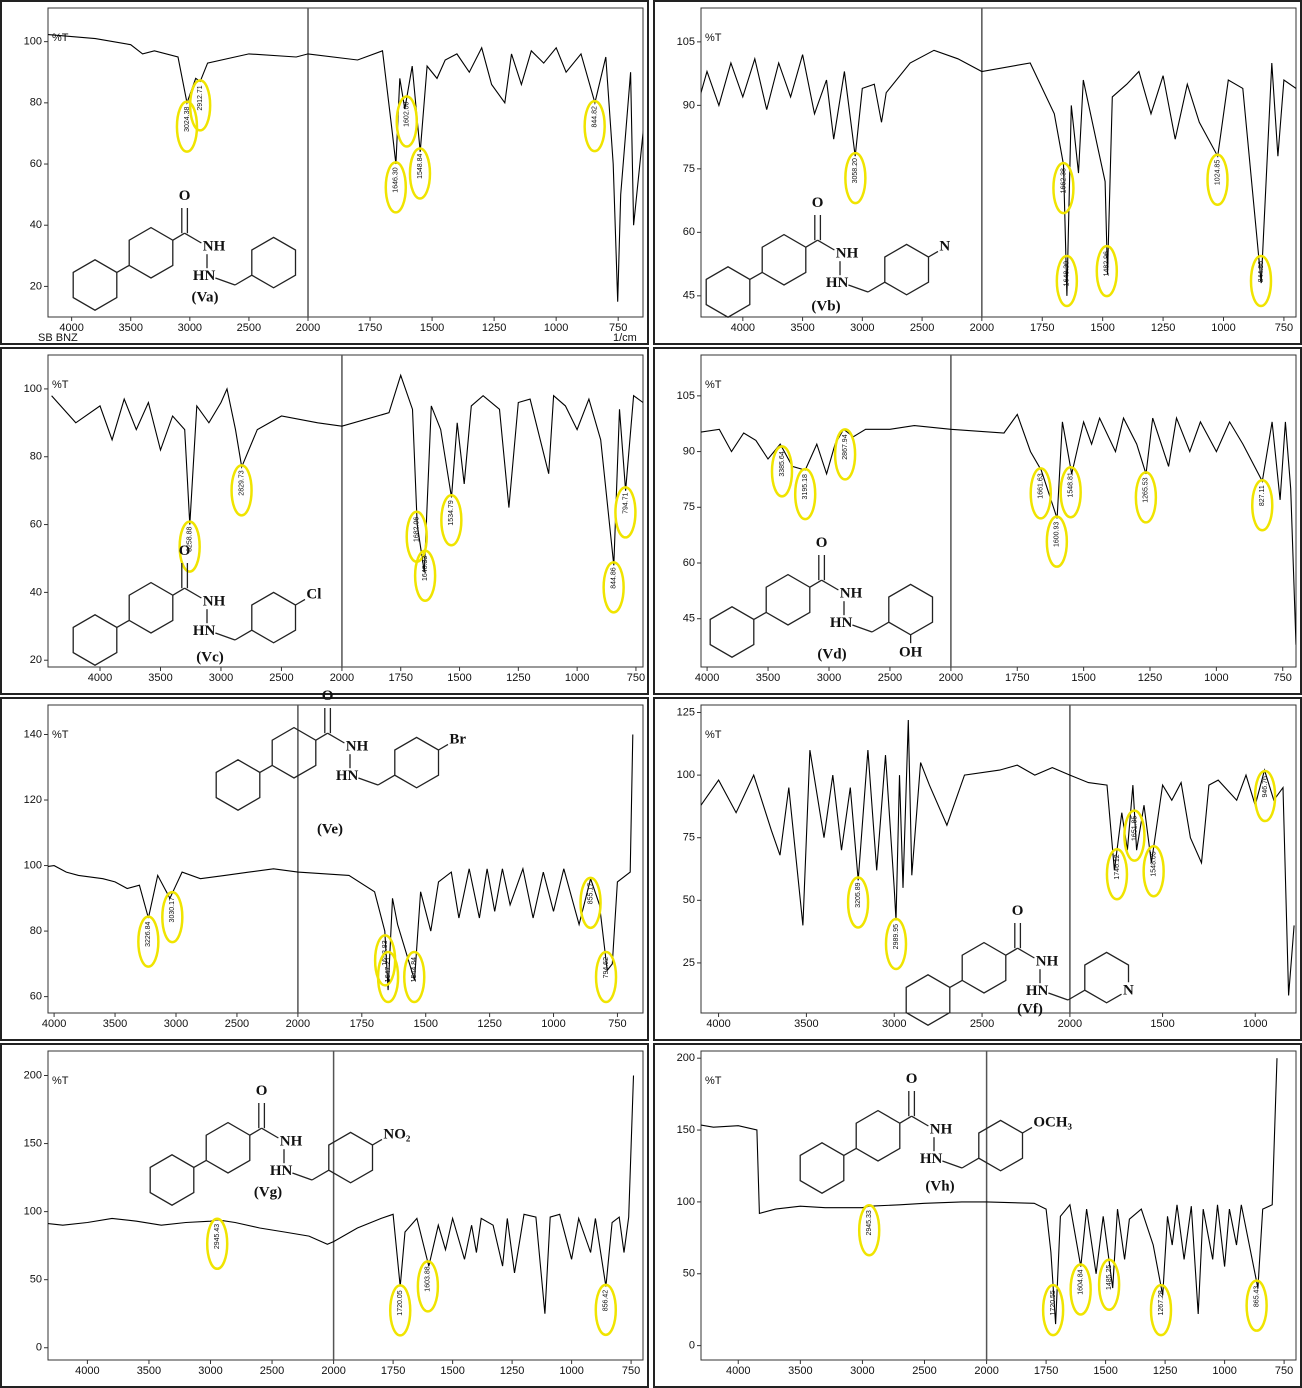  What do you see at coordinates (33, 1075) in the screenshot?
I see `y-tick-label: 200` at bounding box center [33, 1075].